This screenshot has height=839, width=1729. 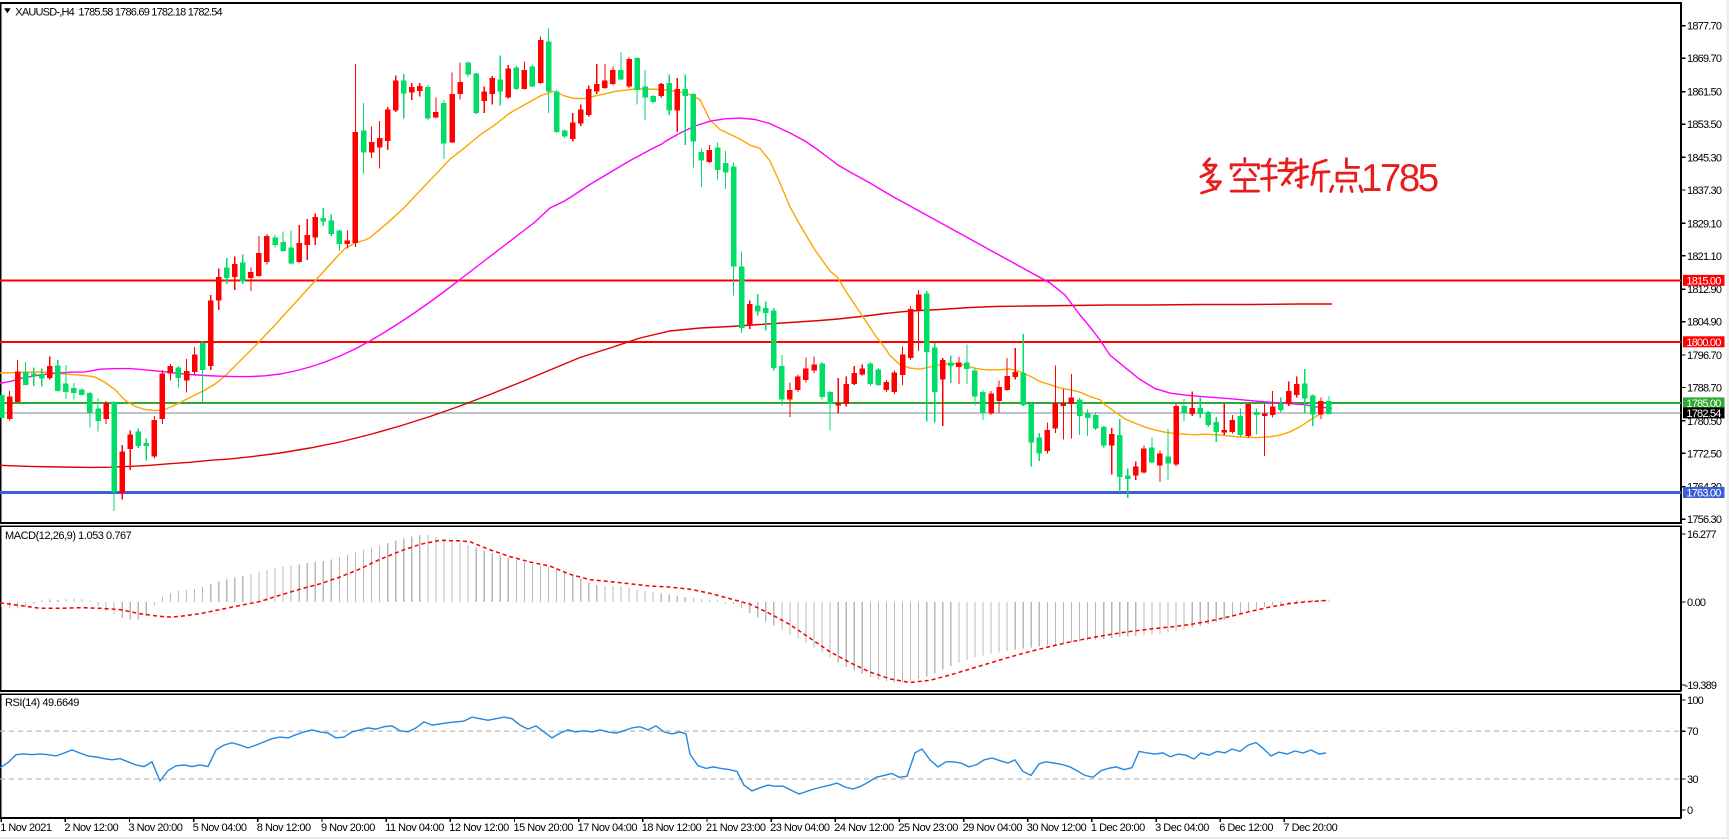 I want to click on svg-text: 1837.30, so click(x=1704, y=191).